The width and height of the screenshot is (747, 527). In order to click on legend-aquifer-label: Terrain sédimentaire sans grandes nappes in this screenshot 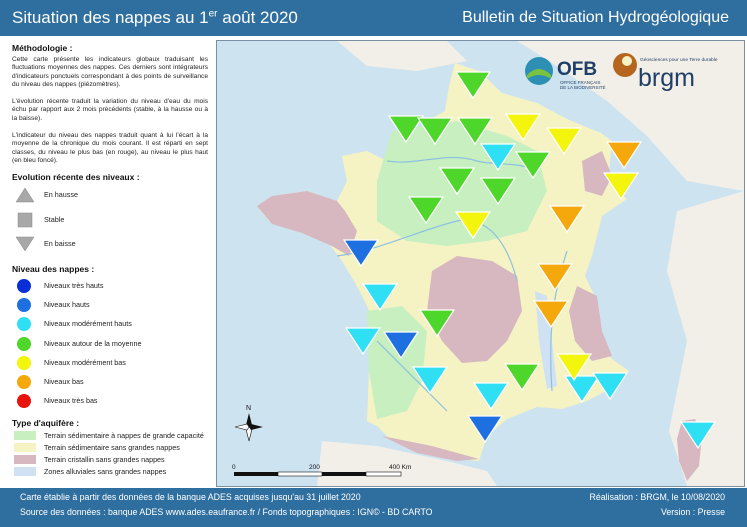, I will do `click(112, 447)`.